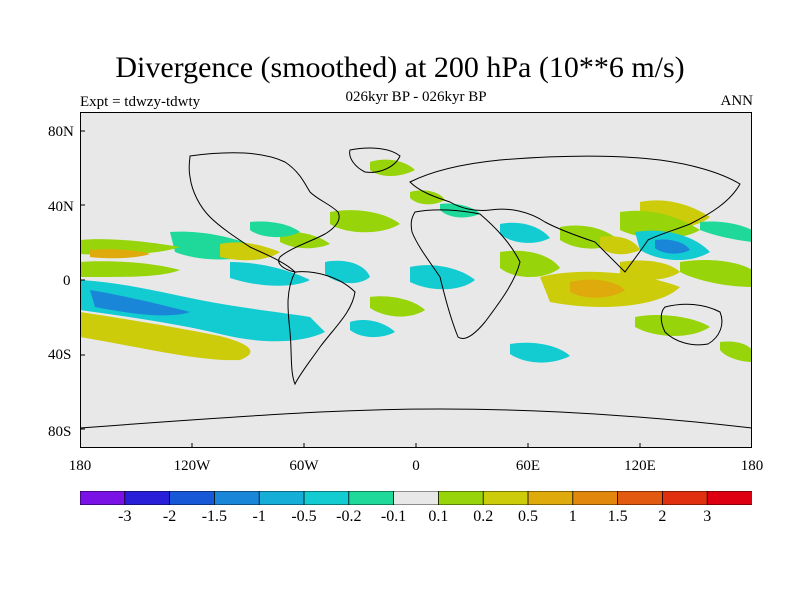  What do you see at coordinates (192, 466) in the screenshot?
I see `lon-tick-120w: 120W` at bounding box center [192, 466].